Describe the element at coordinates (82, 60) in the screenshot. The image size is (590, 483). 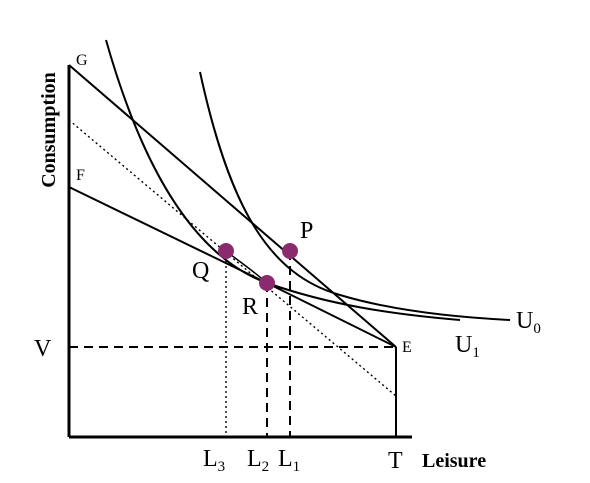
I see `label-g: G` at that location.